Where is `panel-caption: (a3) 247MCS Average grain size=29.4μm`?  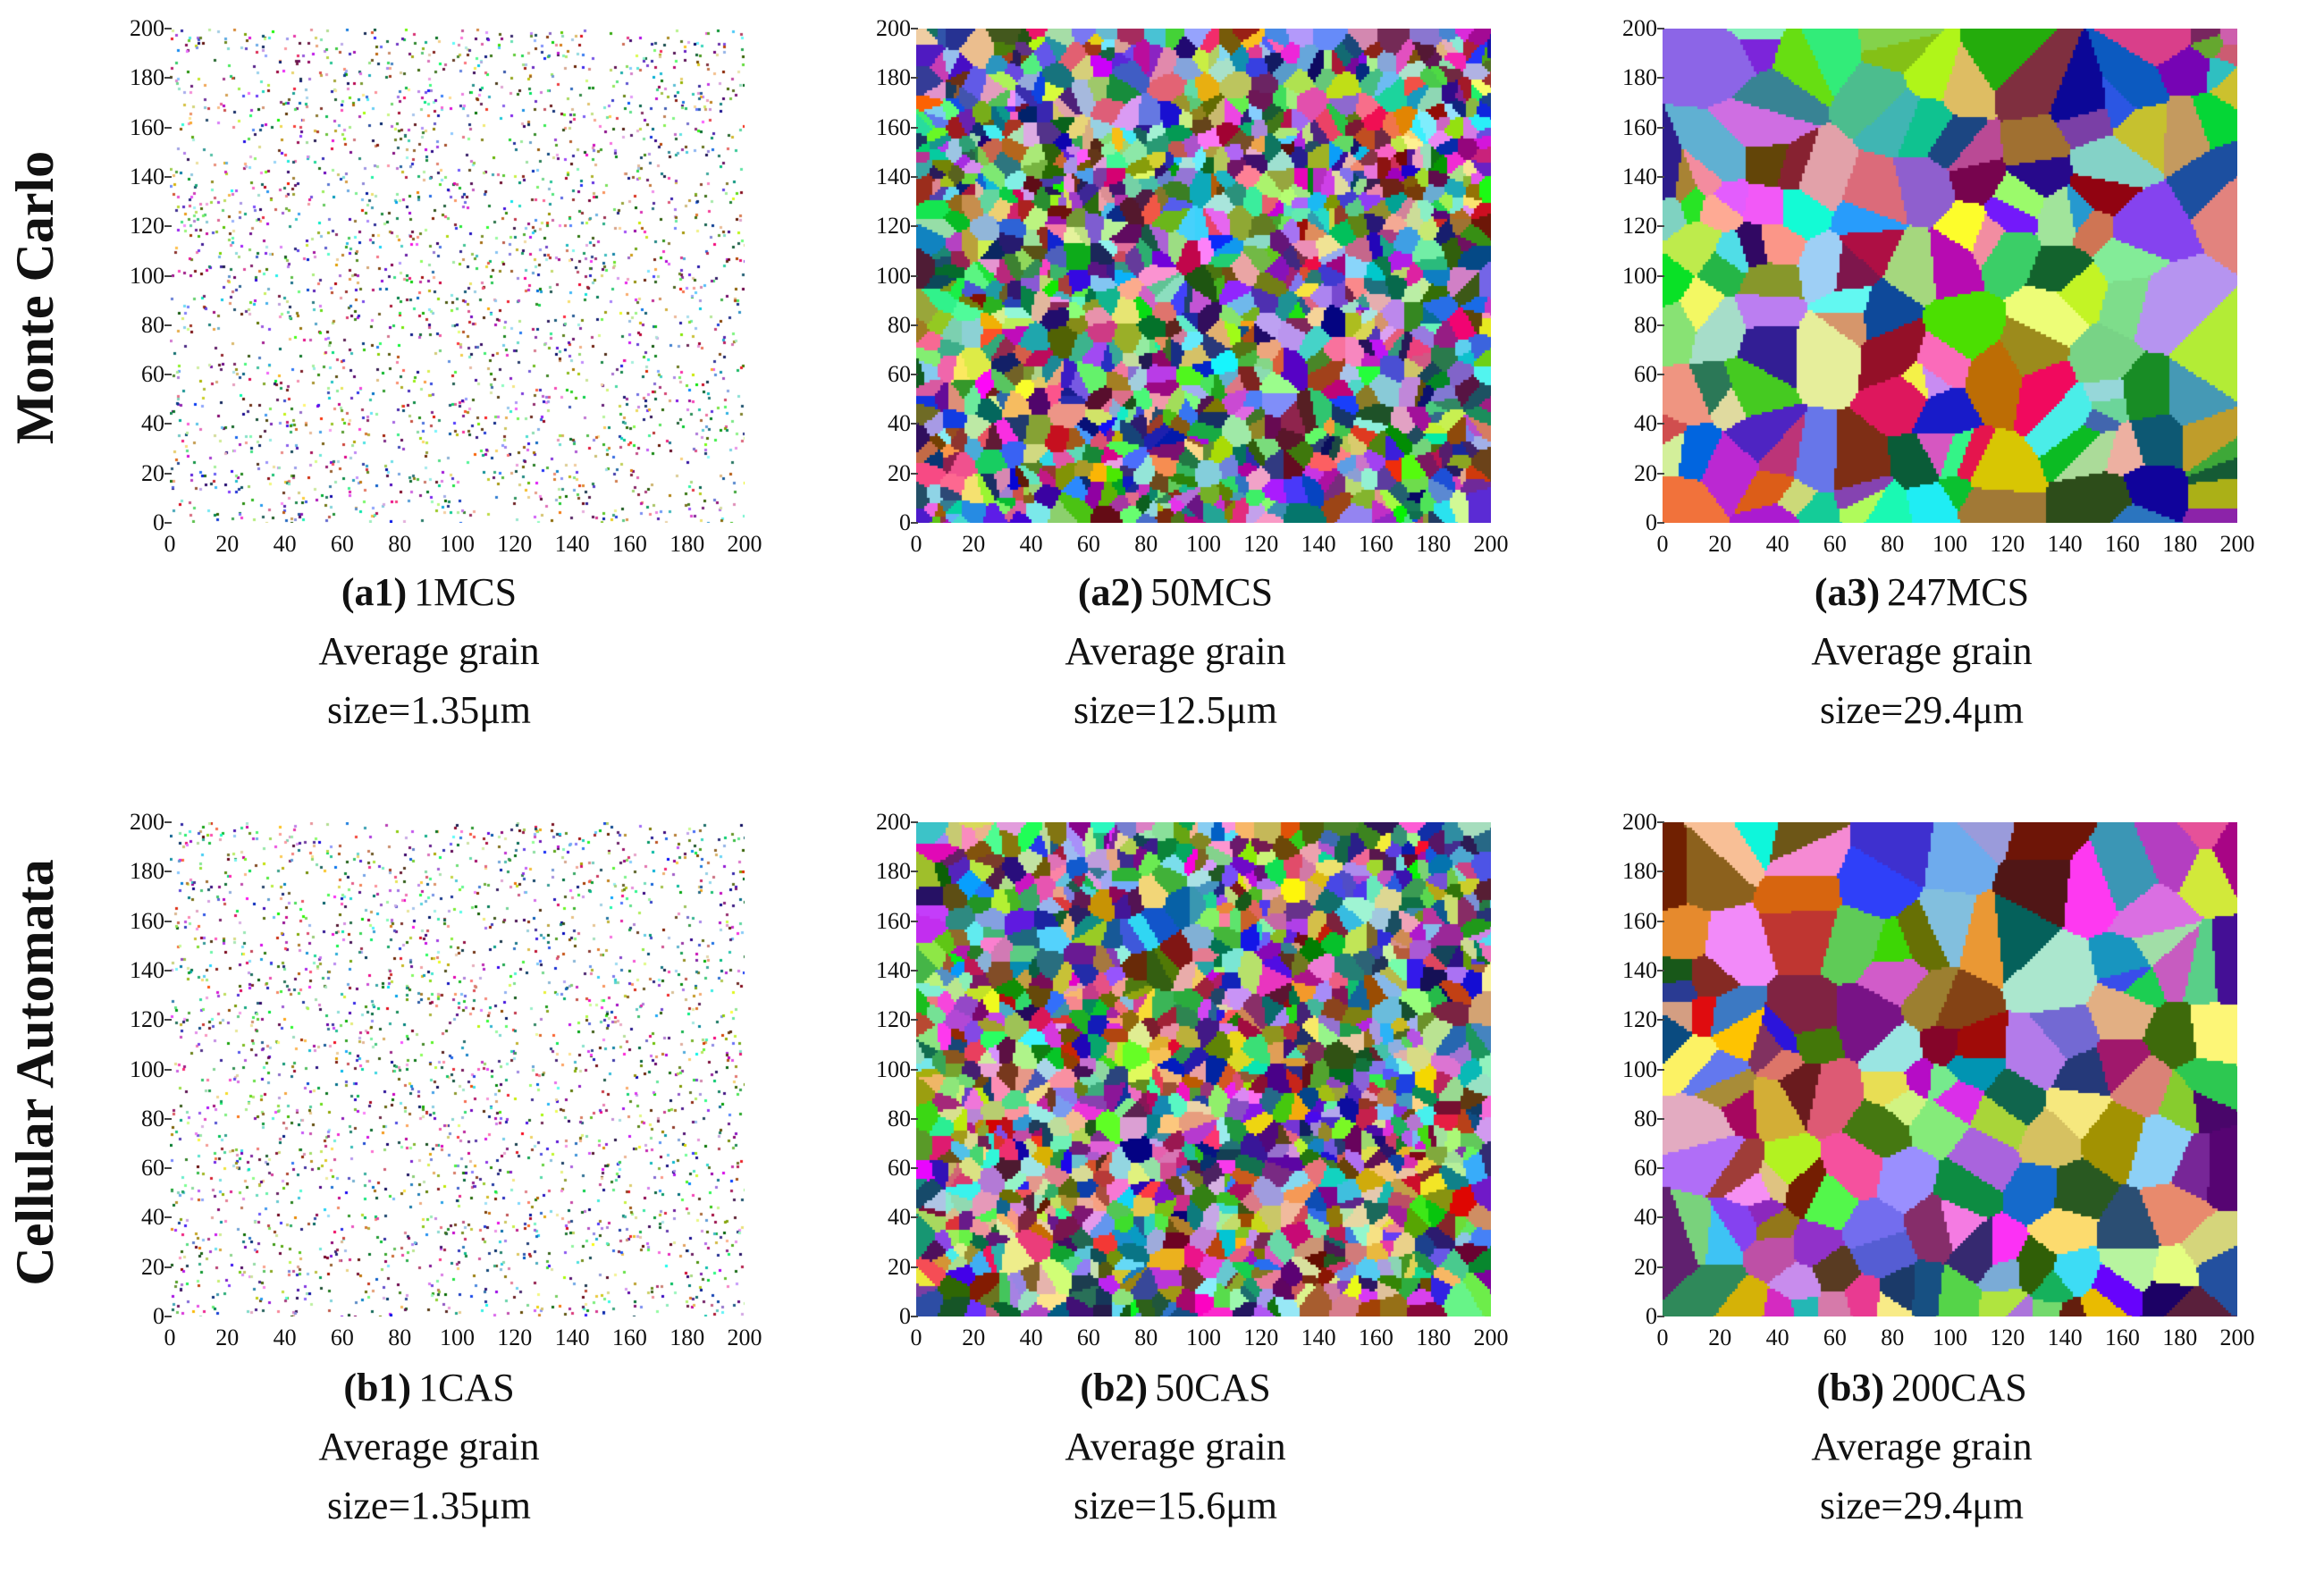 panel-caption: (a3) 247MCS Average grain size=29.4μm is located at coordinates (1922, 651).